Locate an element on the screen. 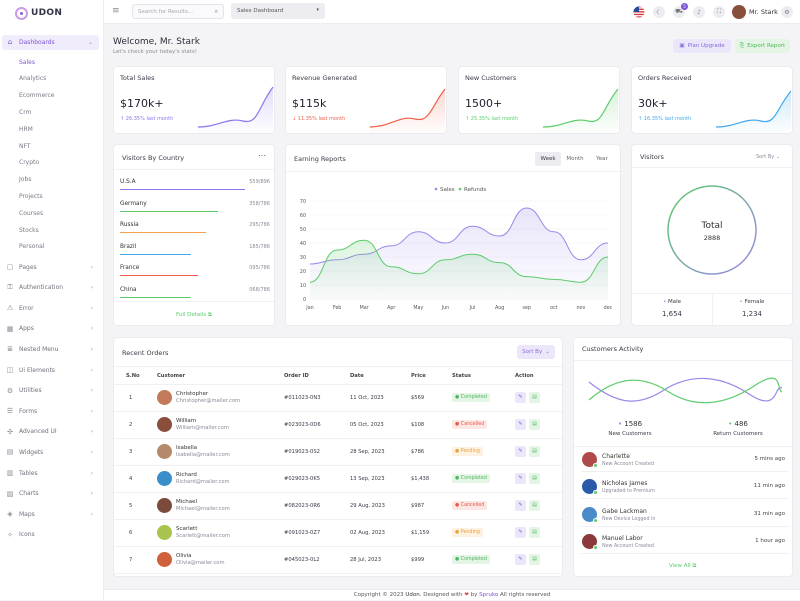  x-tick-label: dec is located at coordinates (608, 308).